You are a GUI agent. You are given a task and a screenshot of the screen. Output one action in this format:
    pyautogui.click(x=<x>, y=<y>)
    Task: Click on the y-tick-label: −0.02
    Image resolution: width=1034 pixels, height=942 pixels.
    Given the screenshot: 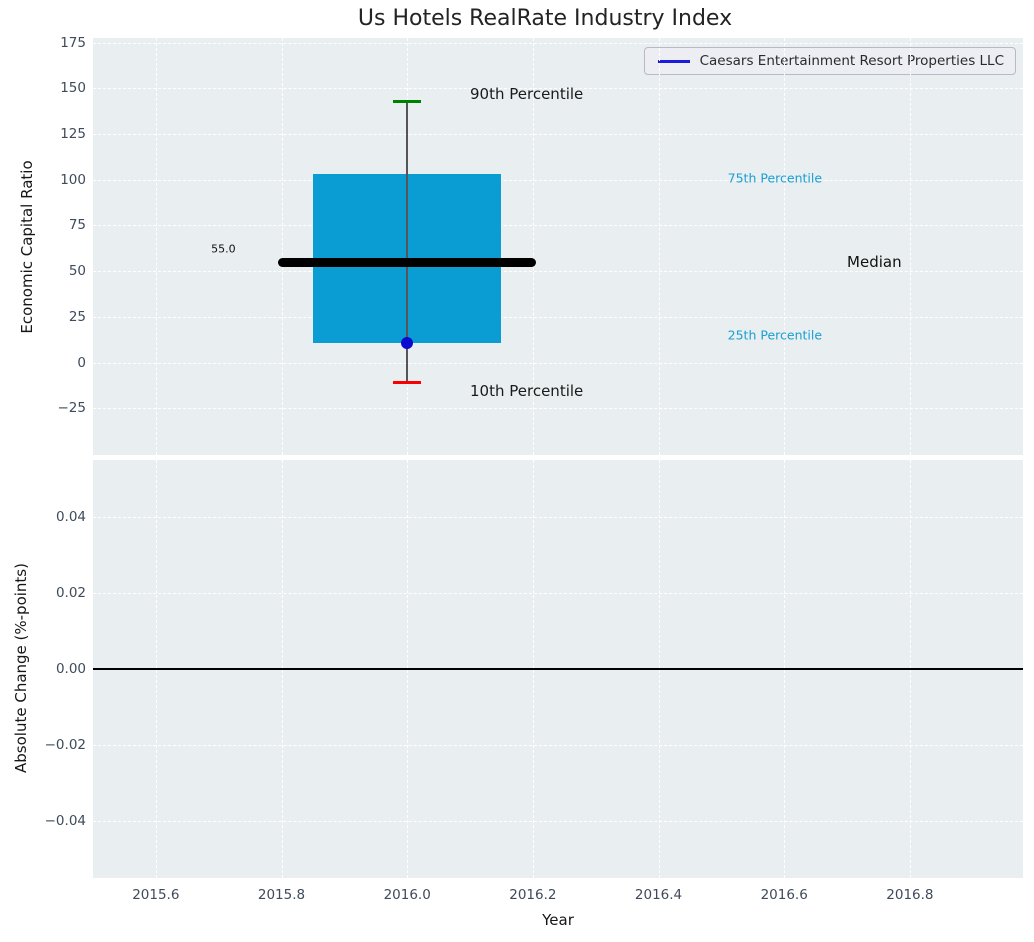 What is the action you would take?
    pyautogui.click(x=65, y=745)
    